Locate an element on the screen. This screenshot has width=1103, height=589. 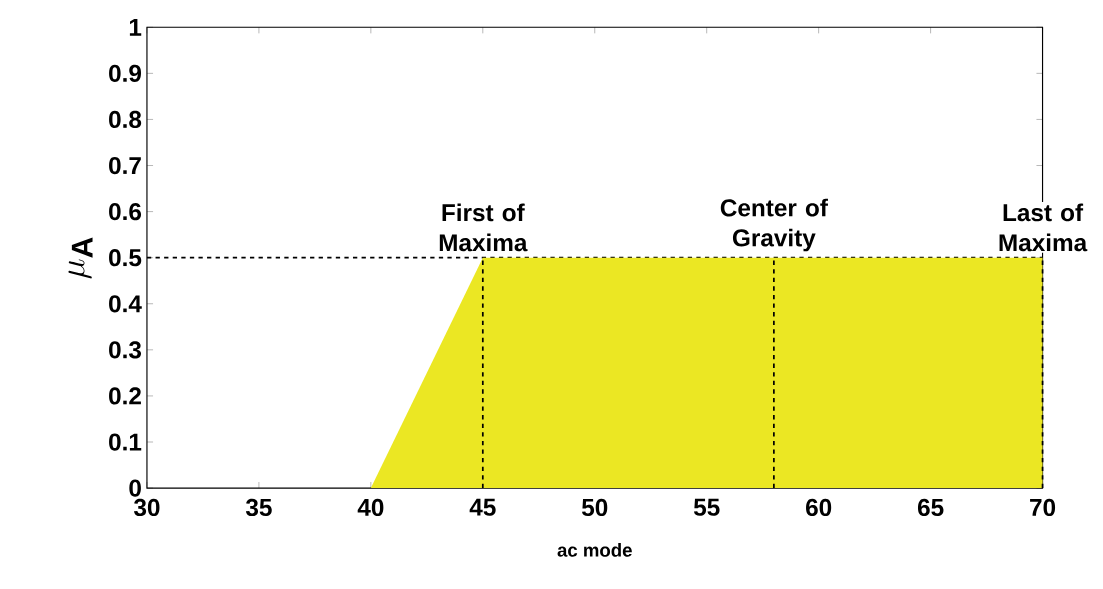
y-tick-label: 0.3 is located at coordinates (125, 350).